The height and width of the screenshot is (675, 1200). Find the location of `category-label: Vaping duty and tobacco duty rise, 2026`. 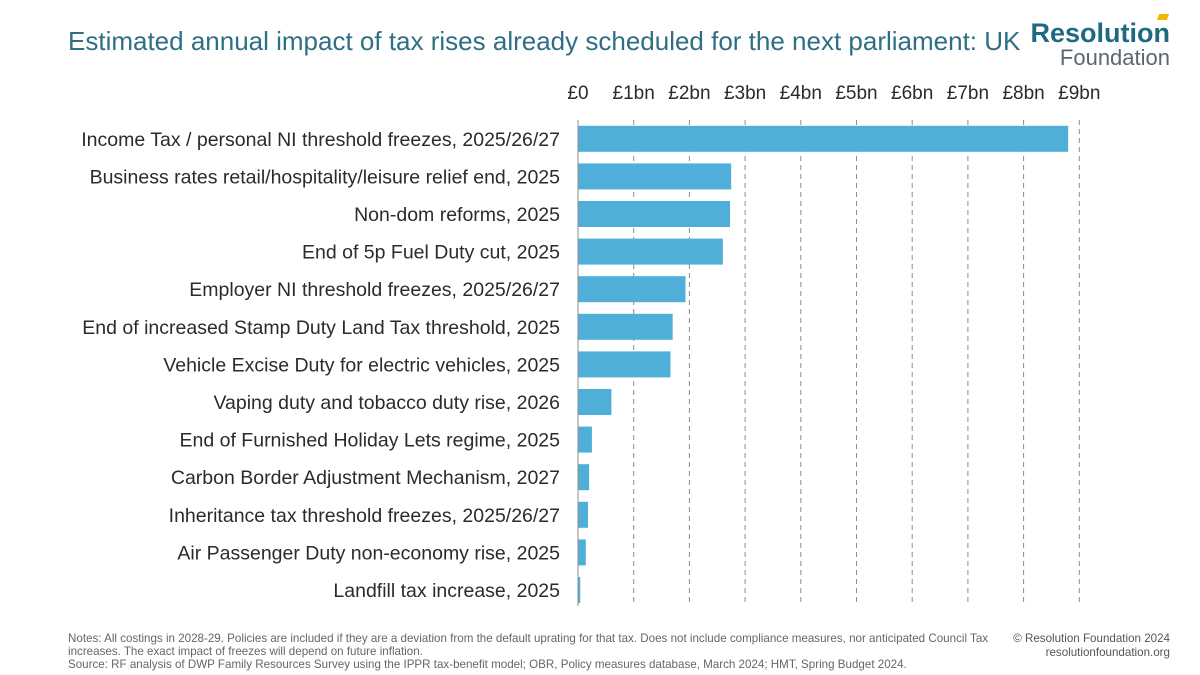

category-label: Vaping duty and tobacco duty rise, 2026 is located at coordinates (386, 403).